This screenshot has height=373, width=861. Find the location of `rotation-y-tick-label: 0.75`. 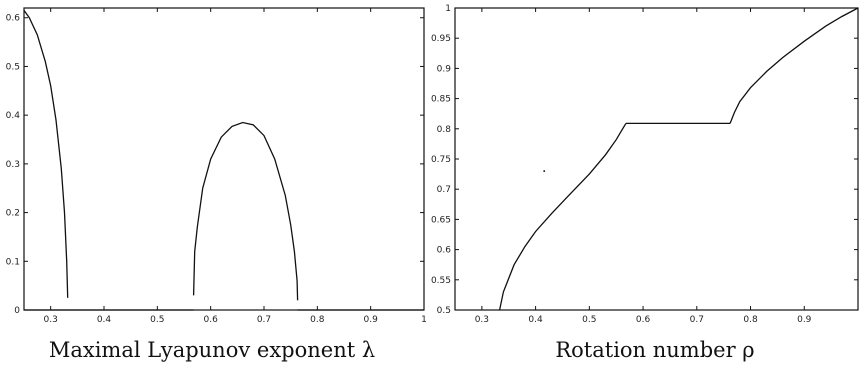

rotation-y-tick-label: 0.75 is located at coordinates (441, 160).